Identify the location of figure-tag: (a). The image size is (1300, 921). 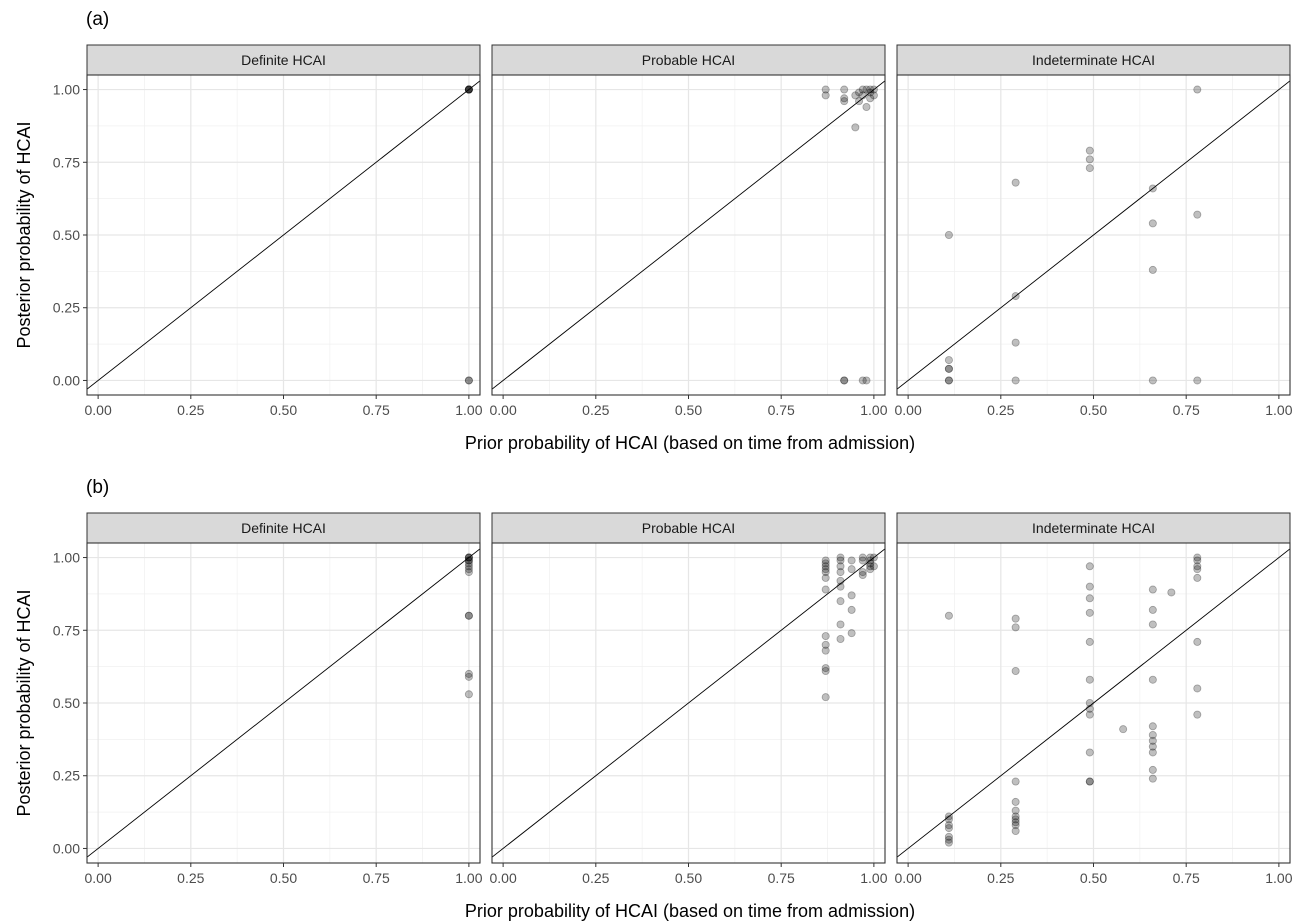
(97, 19).